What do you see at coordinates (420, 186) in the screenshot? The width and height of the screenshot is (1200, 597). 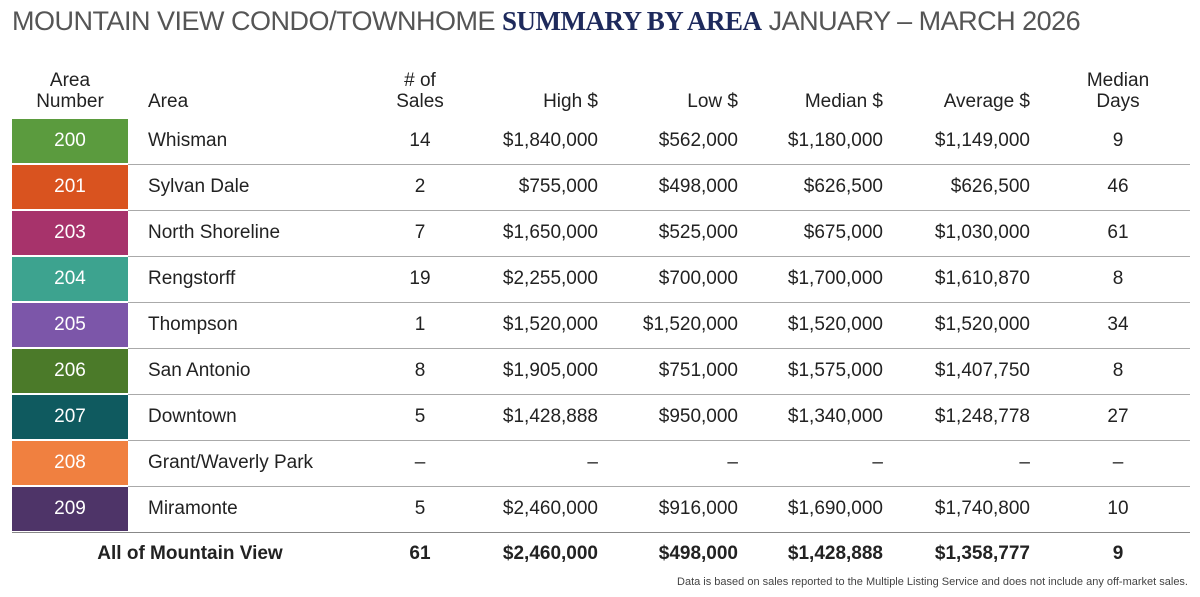 I see `cell-value: 2` at bounding box center [420, 186].